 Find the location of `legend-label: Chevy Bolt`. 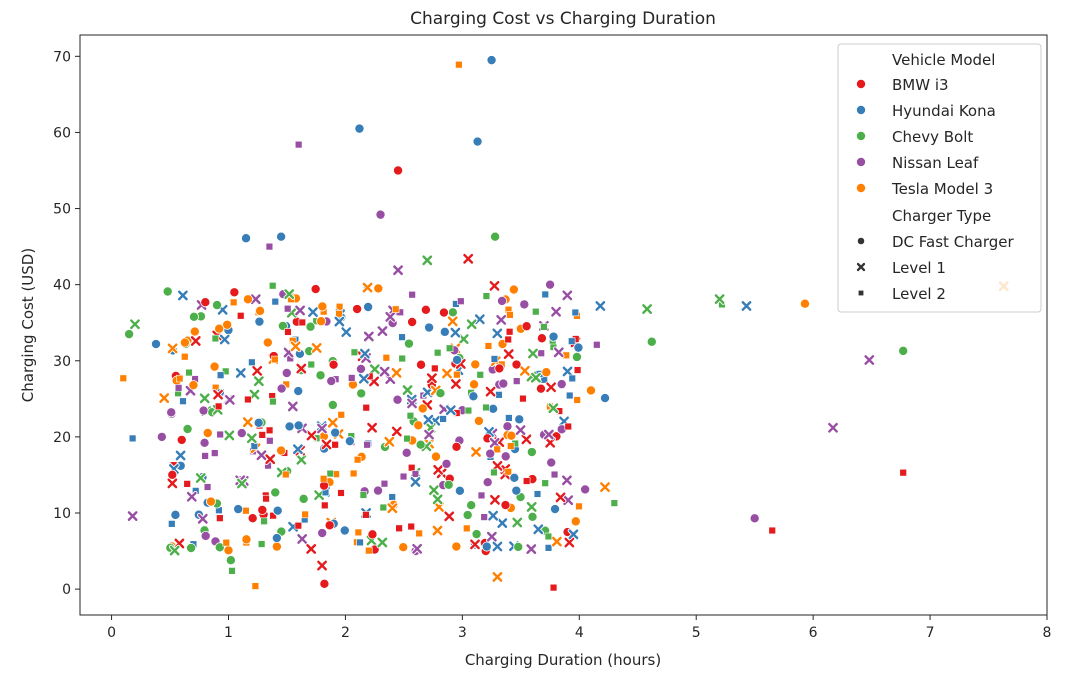

legend-label: Chevy Bolt is located at coordinates (932, 137).